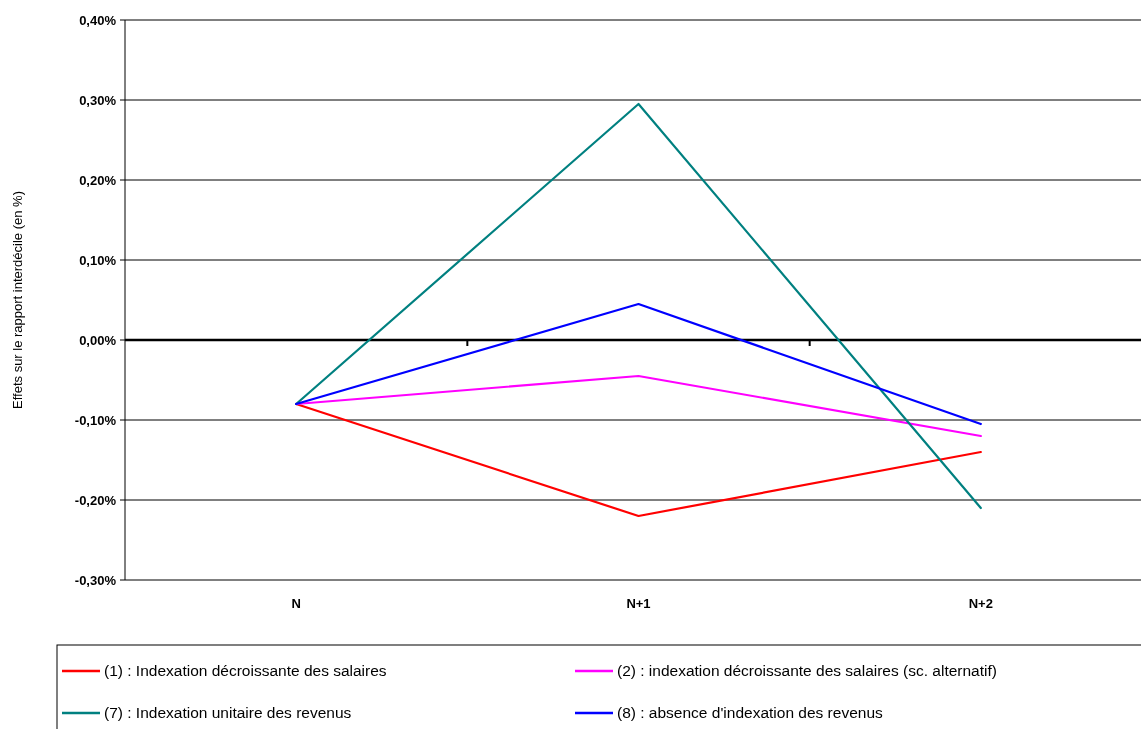 This screenshot has height=729, width=1141. Describe the element at coordinates (245, 671) in the screenshot. I see `legend-label: (1) : Indexation décroissante des salaires` at that location.